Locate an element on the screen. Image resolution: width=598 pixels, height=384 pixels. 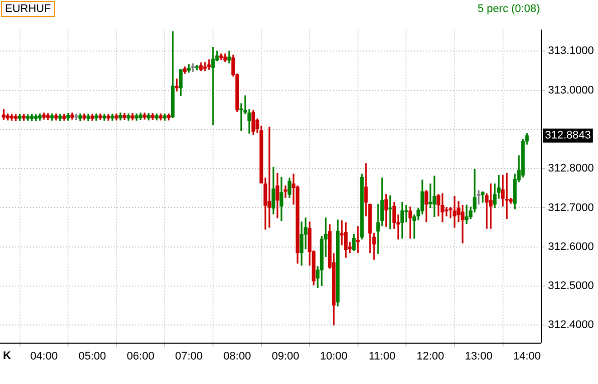
y-tick-label: 312.8000 is located at coordinates (571, 168).